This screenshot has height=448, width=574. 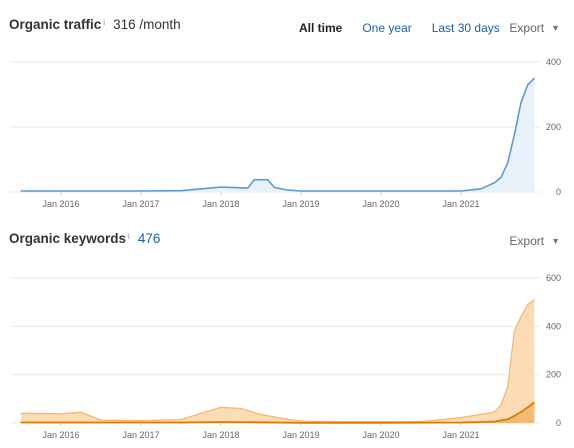 What do you see at coordinates (553, 278) in the screenshot?
I see `y-tick-label: 600` at bounding box center [553, 278].